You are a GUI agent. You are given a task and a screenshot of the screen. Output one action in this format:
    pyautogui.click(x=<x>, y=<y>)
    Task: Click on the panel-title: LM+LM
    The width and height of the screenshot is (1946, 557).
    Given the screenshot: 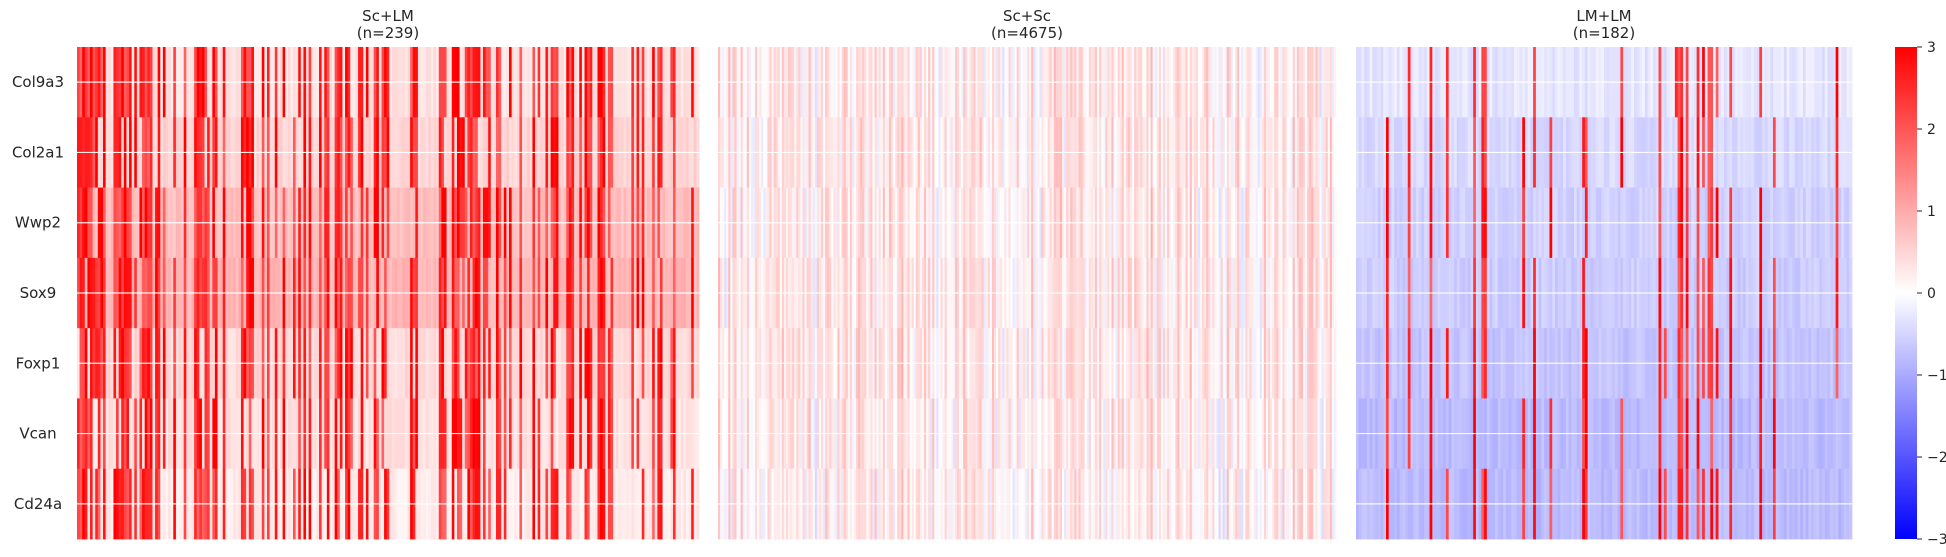 What is the action you would take?
    pyautogui.click(x=1603, y=16)
    